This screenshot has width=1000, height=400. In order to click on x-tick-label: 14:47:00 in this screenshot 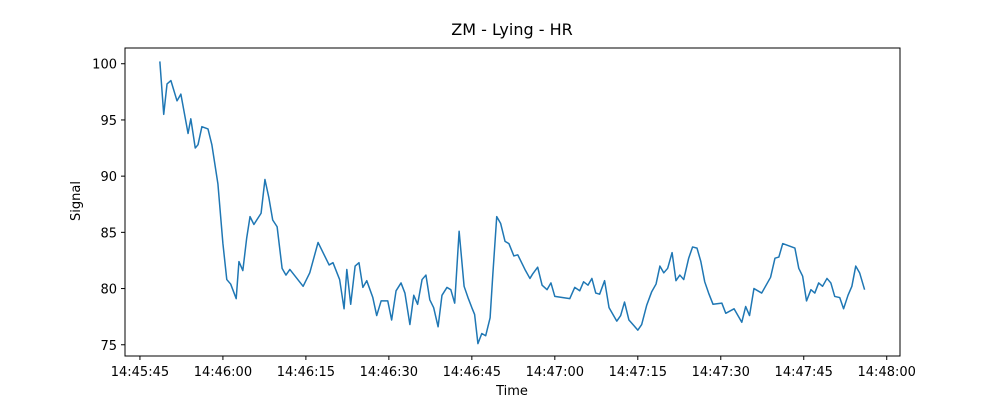, I will do `click(555, 372)`.